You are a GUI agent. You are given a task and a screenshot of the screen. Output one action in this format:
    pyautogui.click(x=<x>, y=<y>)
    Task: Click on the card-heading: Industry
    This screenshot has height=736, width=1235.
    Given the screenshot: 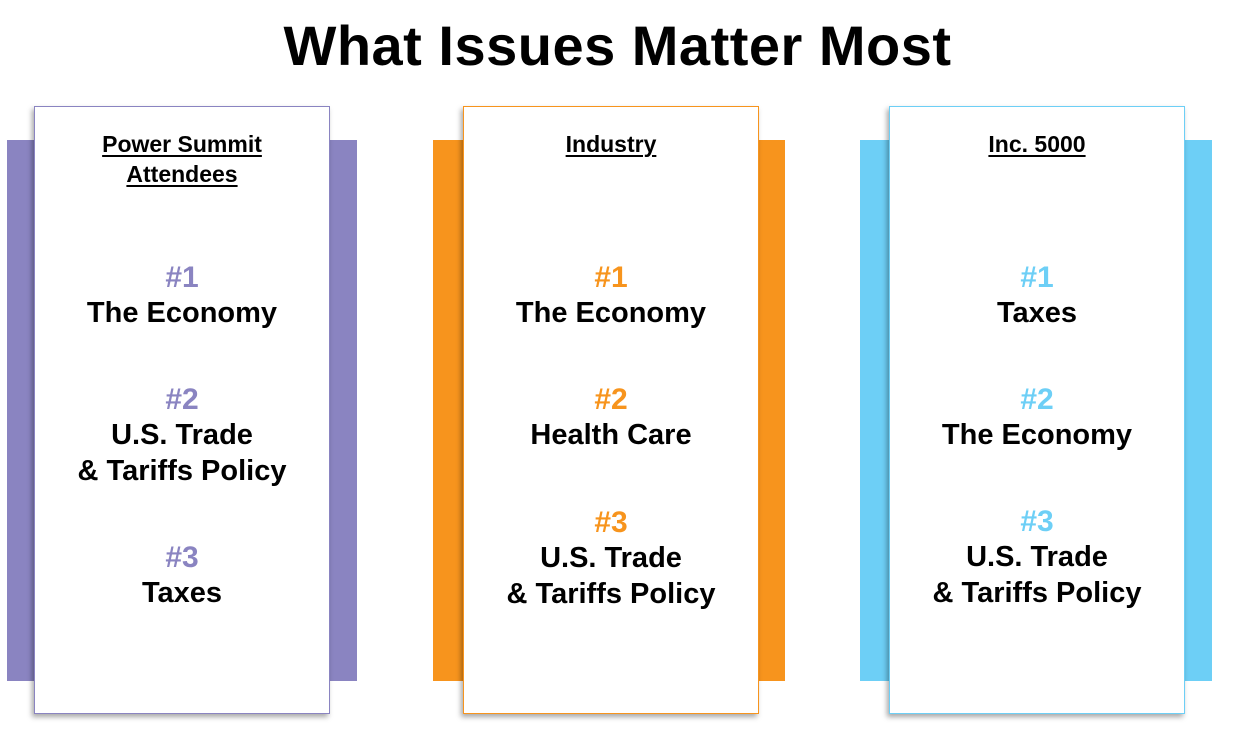 What is the action you would take?
    pyautogui.click(x=611, y=144)
    